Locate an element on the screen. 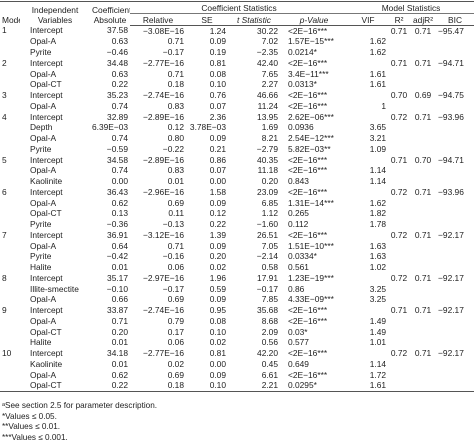 This screenshot has height=445, width=474. header-cell: t Statistic is located at coordinates (254, 19).